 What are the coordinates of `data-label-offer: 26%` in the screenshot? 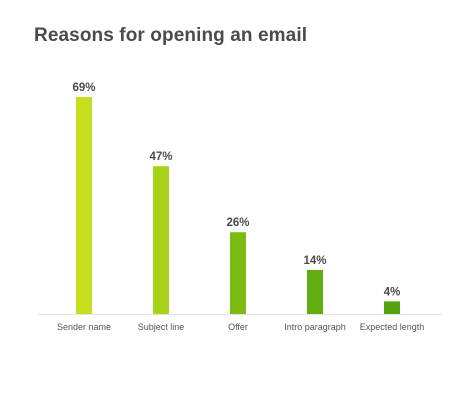 It's located at (237, 223).